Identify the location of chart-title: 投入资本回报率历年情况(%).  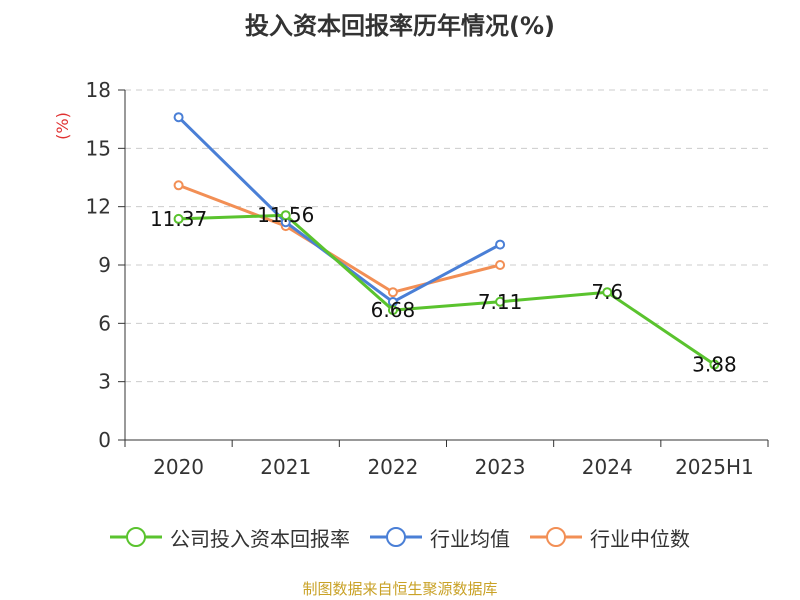
(400, 26).